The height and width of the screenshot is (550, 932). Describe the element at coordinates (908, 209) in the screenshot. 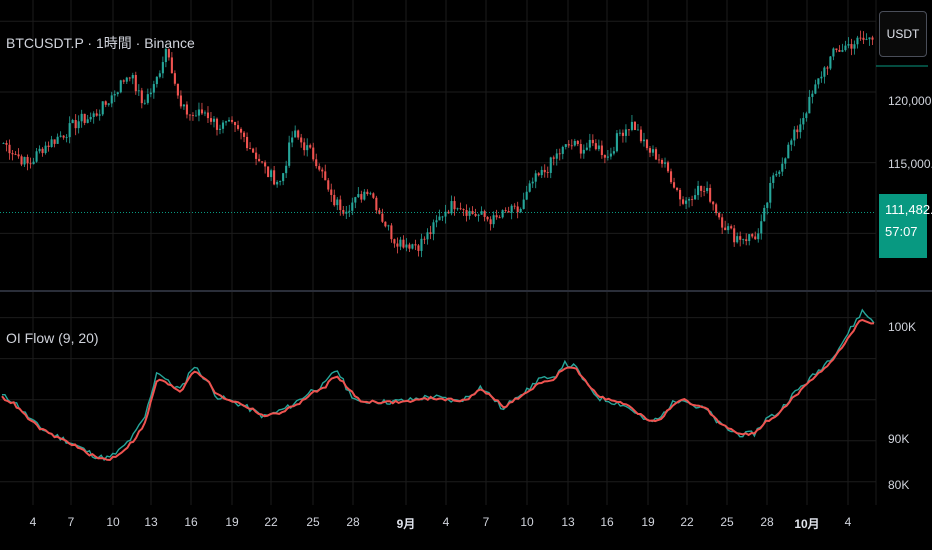

I see `last-price-value: 111,482.0` at that location.